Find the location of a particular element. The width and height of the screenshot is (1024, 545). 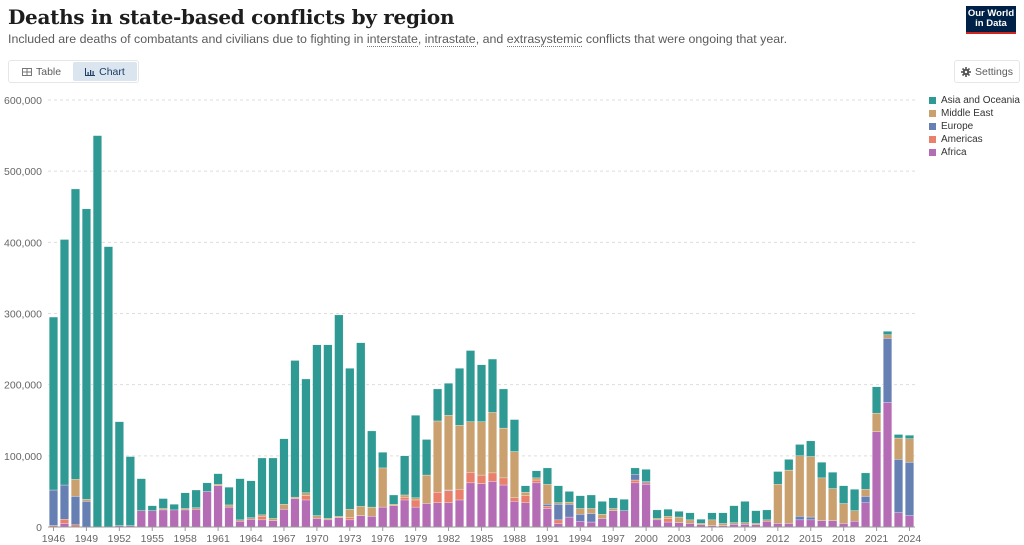

legend-item: Americas is located at coordinates (974, 139).